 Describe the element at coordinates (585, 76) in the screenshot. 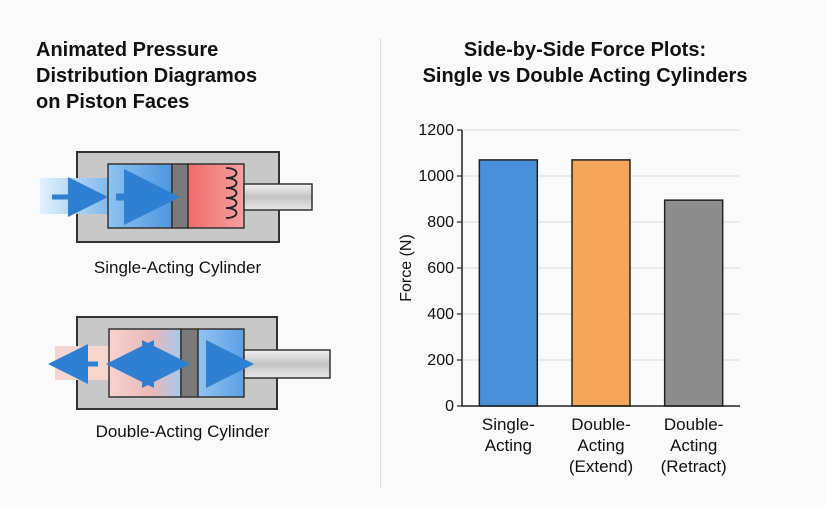

I see `chart-title-line-2: Single vs Double Acting Cylinders` at that location.